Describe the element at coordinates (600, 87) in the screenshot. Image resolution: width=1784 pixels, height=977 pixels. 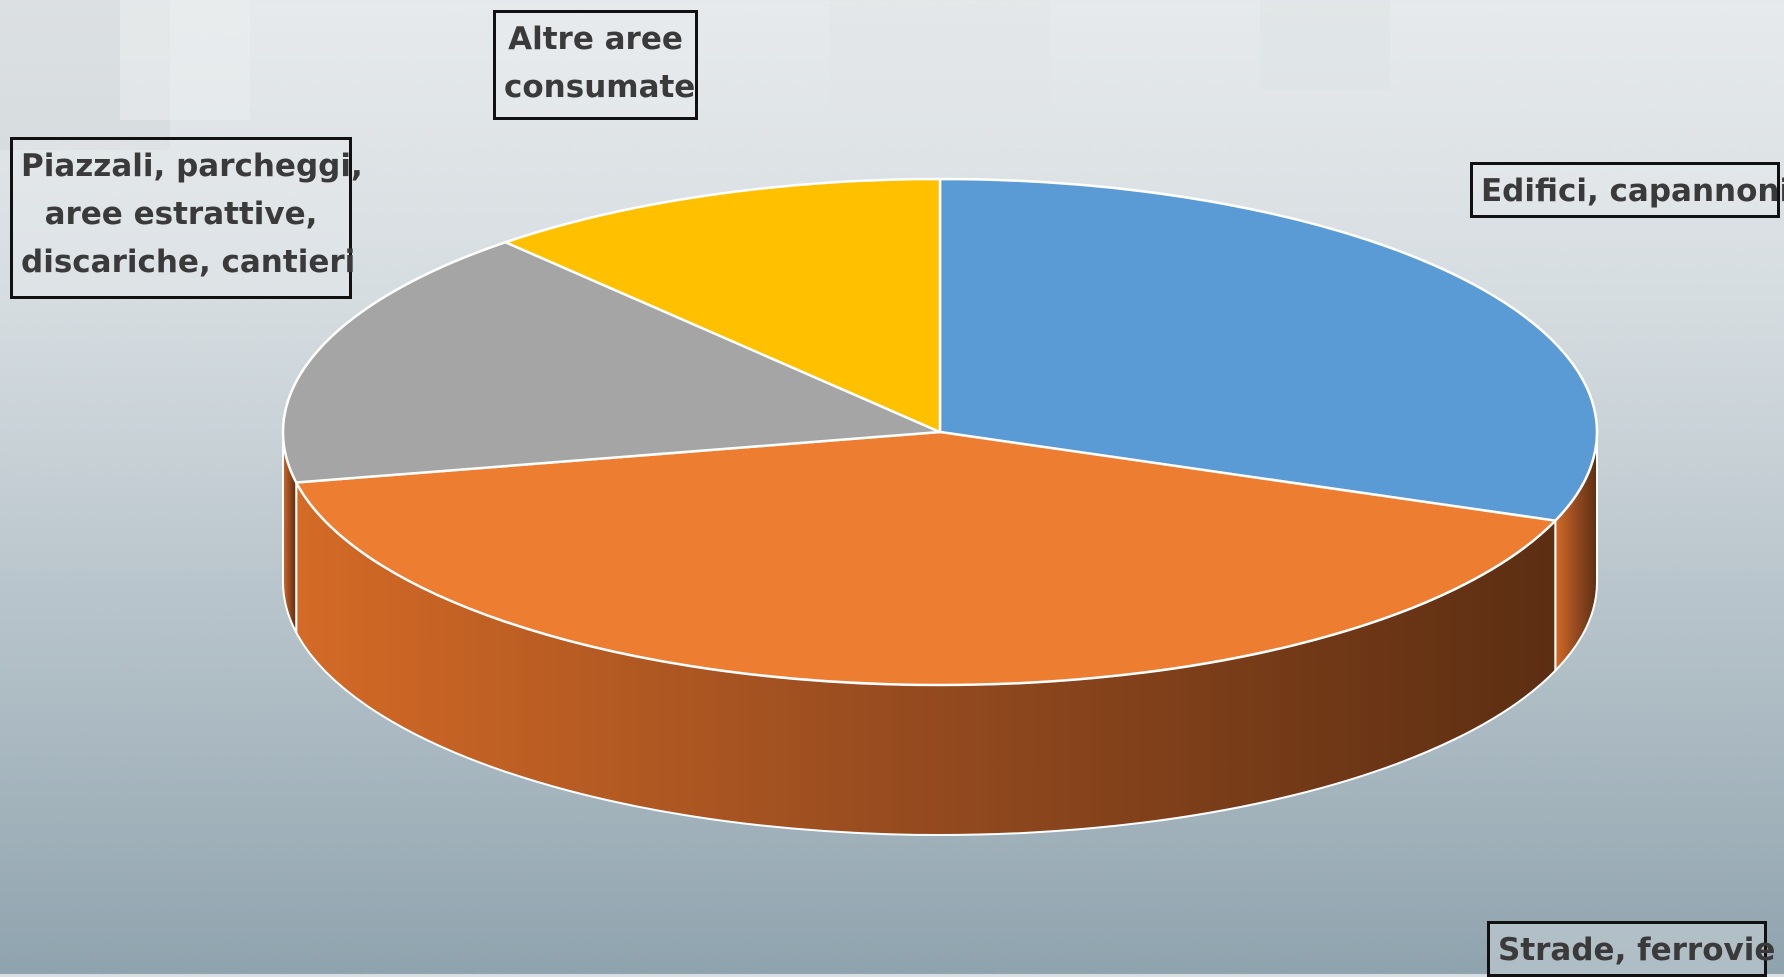
I see `slice-label-altre-line2: consumate` at that location.